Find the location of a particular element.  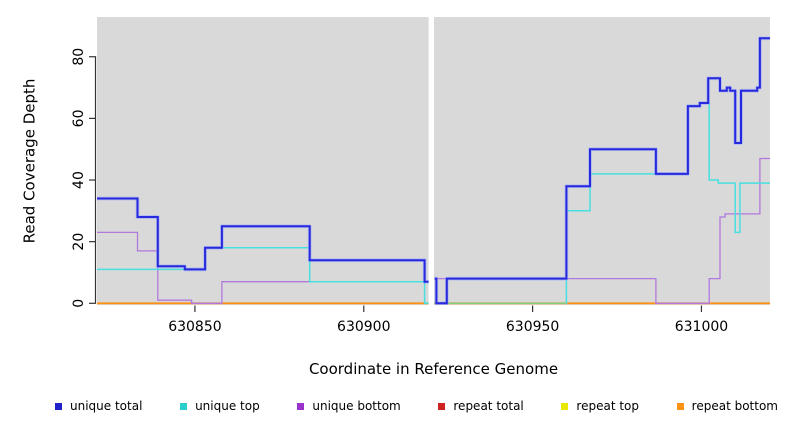

x-tick-label: 630950 is located at coordinates (532, 327).